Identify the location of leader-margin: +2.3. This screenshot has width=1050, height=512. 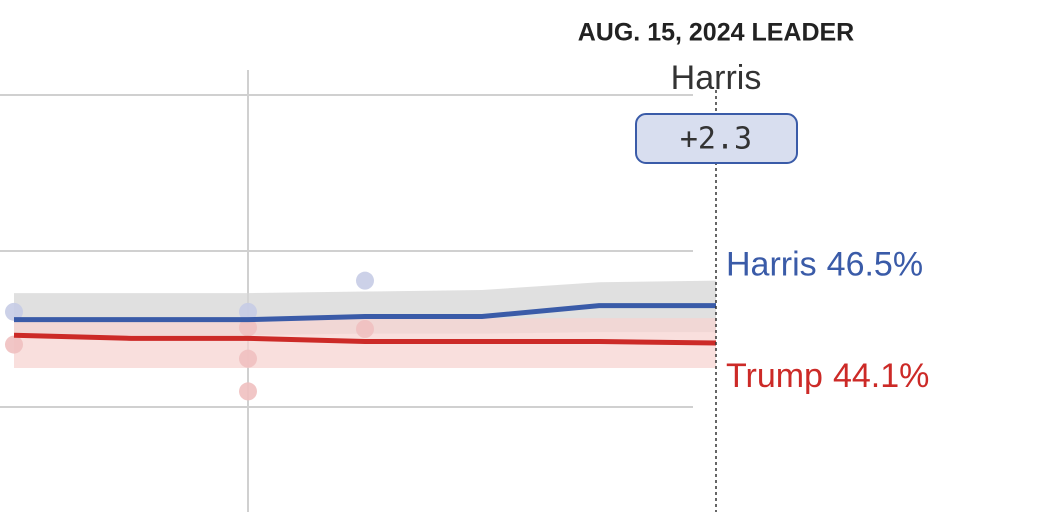
(716, 139).